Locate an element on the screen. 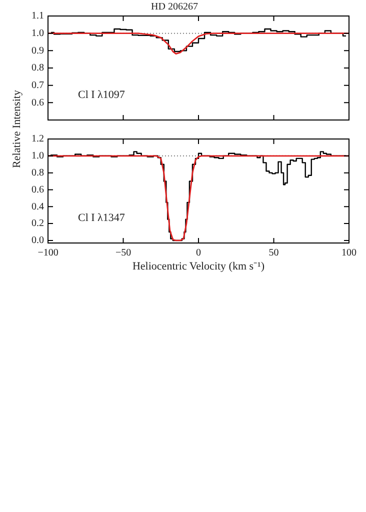  y-tick-label: 0.7 is located at coordinates (38, 85).